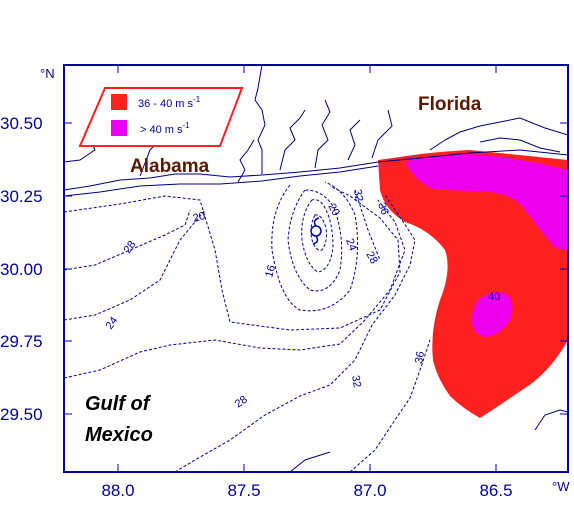 The image size is (574, 529). What do you see at coordinates (21, 123) in the screenshot?
I see `lat-tick-label: 30.50` at bounding box center [21, 123].